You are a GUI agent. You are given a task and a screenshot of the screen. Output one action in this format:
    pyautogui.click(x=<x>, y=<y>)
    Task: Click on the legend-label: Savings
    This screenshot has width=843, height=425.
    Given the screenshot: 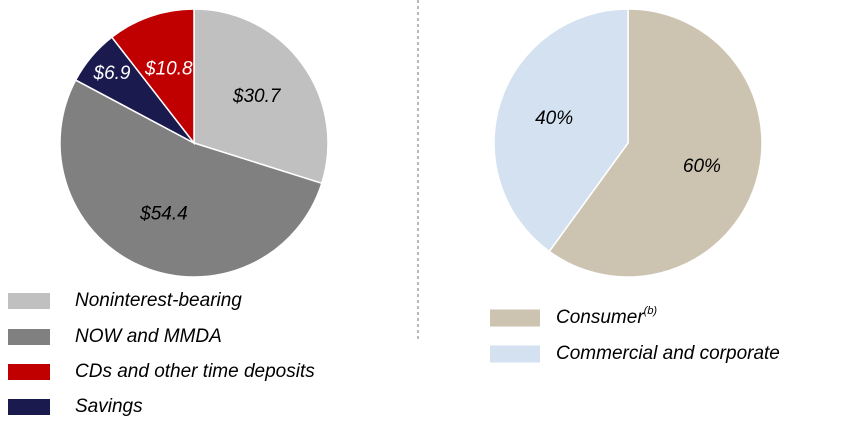 What is the action you would take?
    pyautogui.click(x=109, y=406)
    